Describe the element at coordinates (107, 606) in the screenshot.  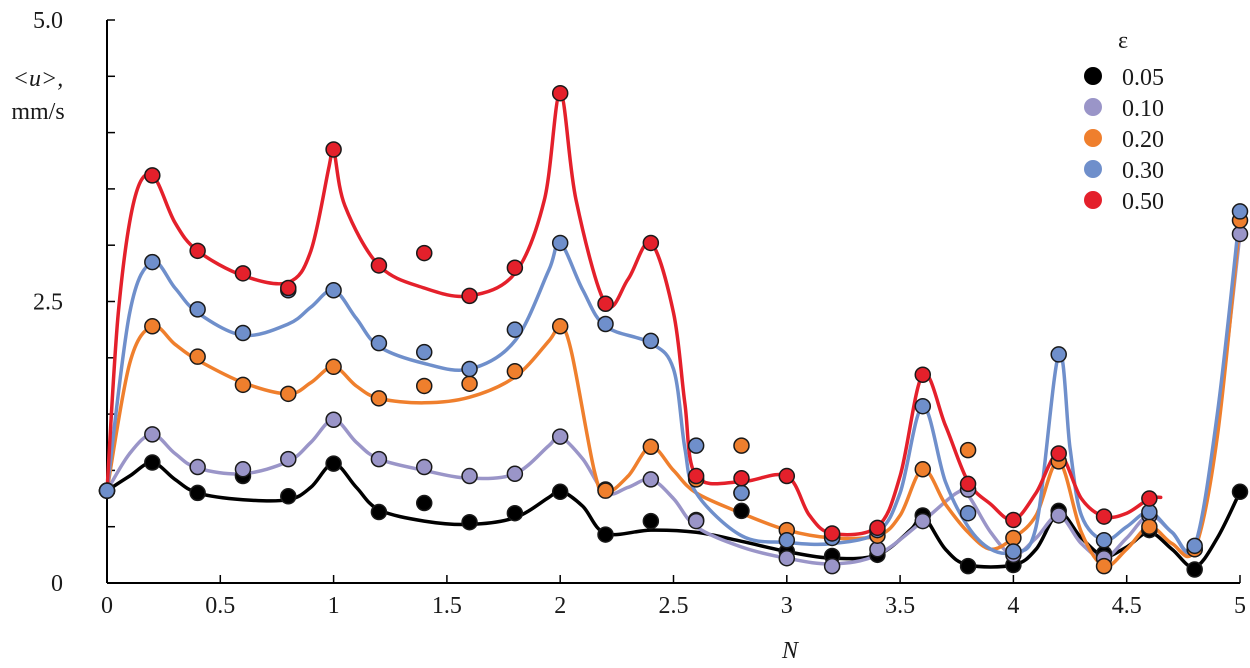
I see `x-tick-label: 0` at that location.